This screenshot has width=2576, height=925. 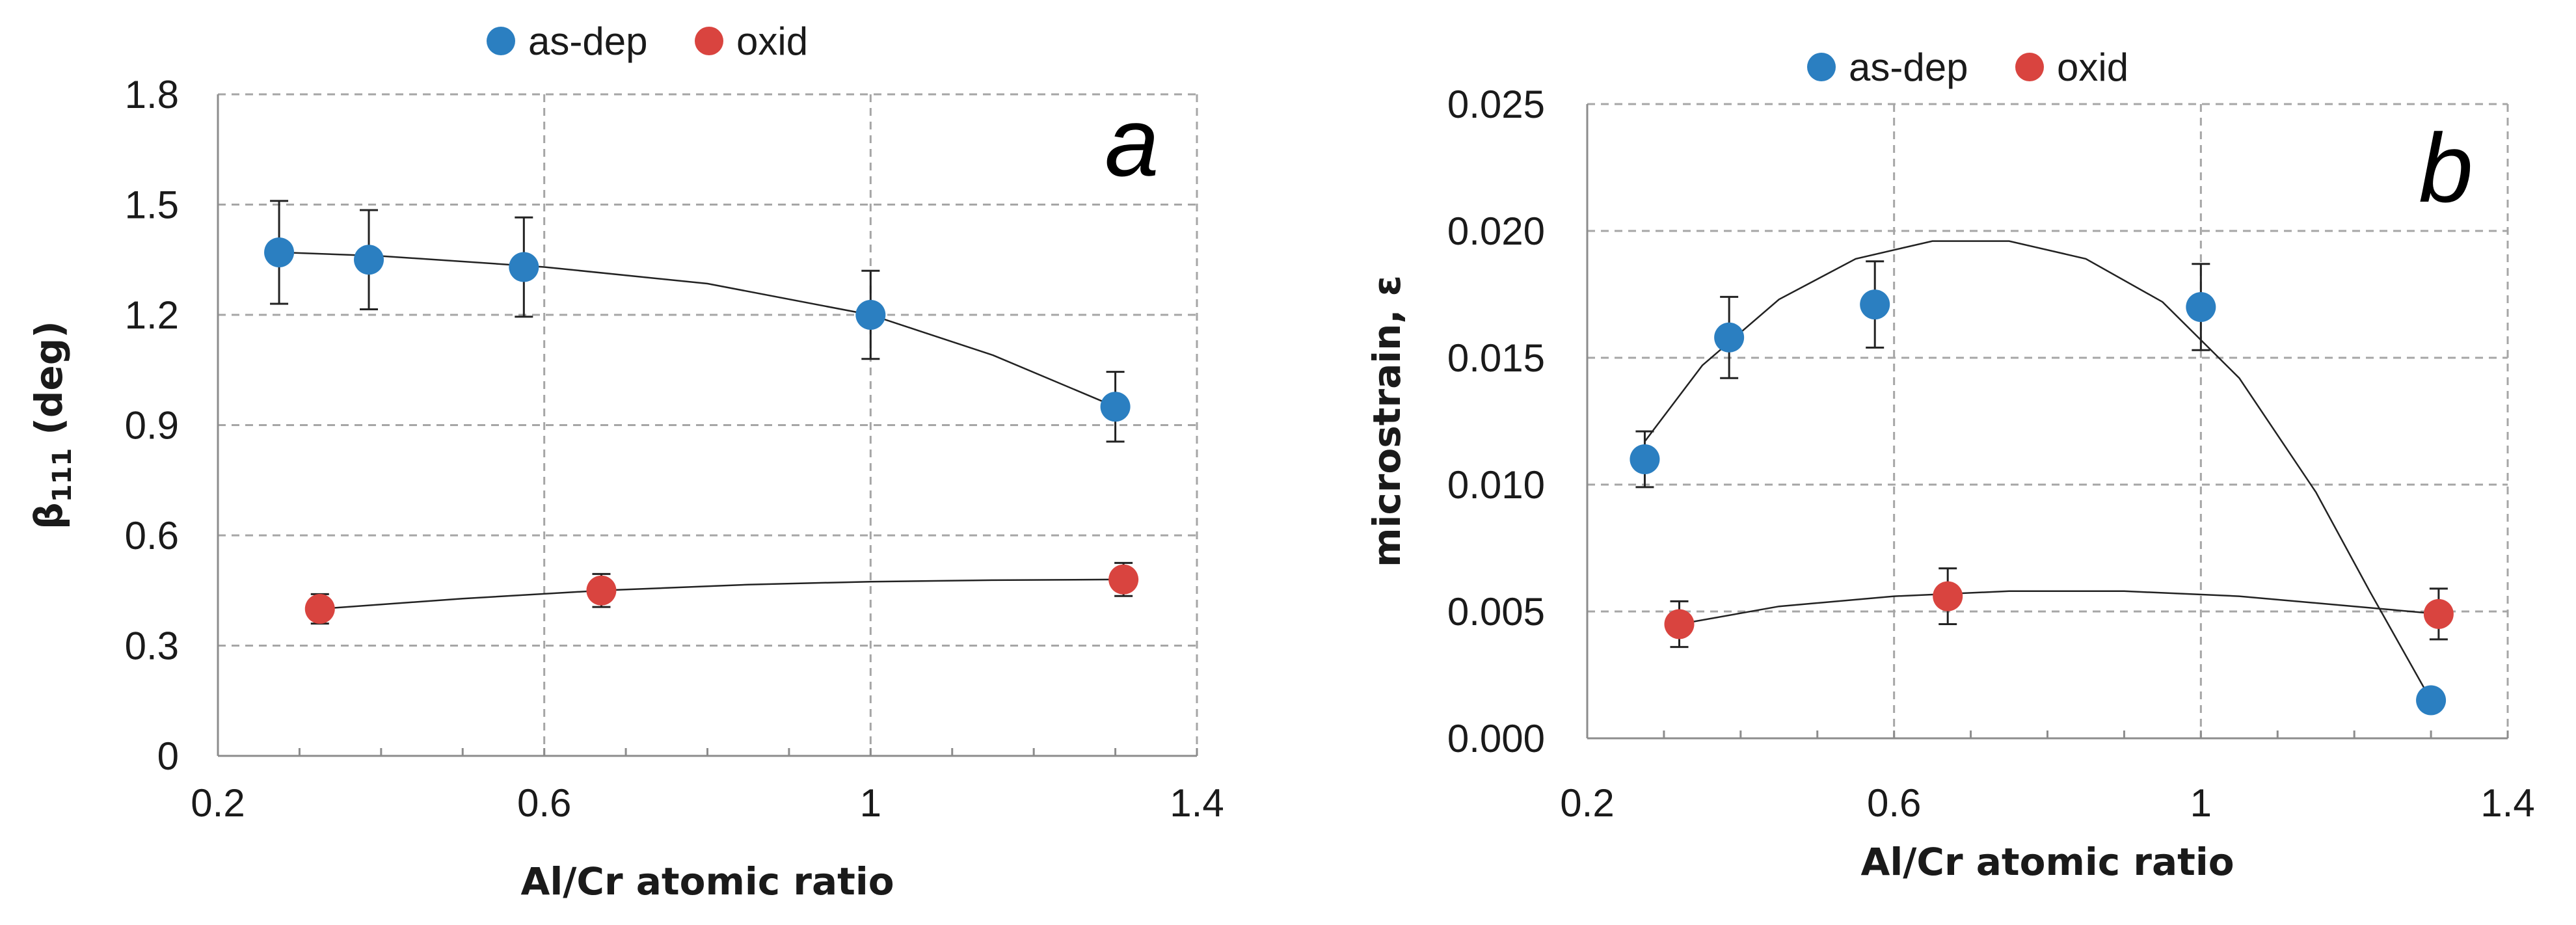 I want to click on chart-b-ytick-label: 0.020, so click(x=1496, y=231).